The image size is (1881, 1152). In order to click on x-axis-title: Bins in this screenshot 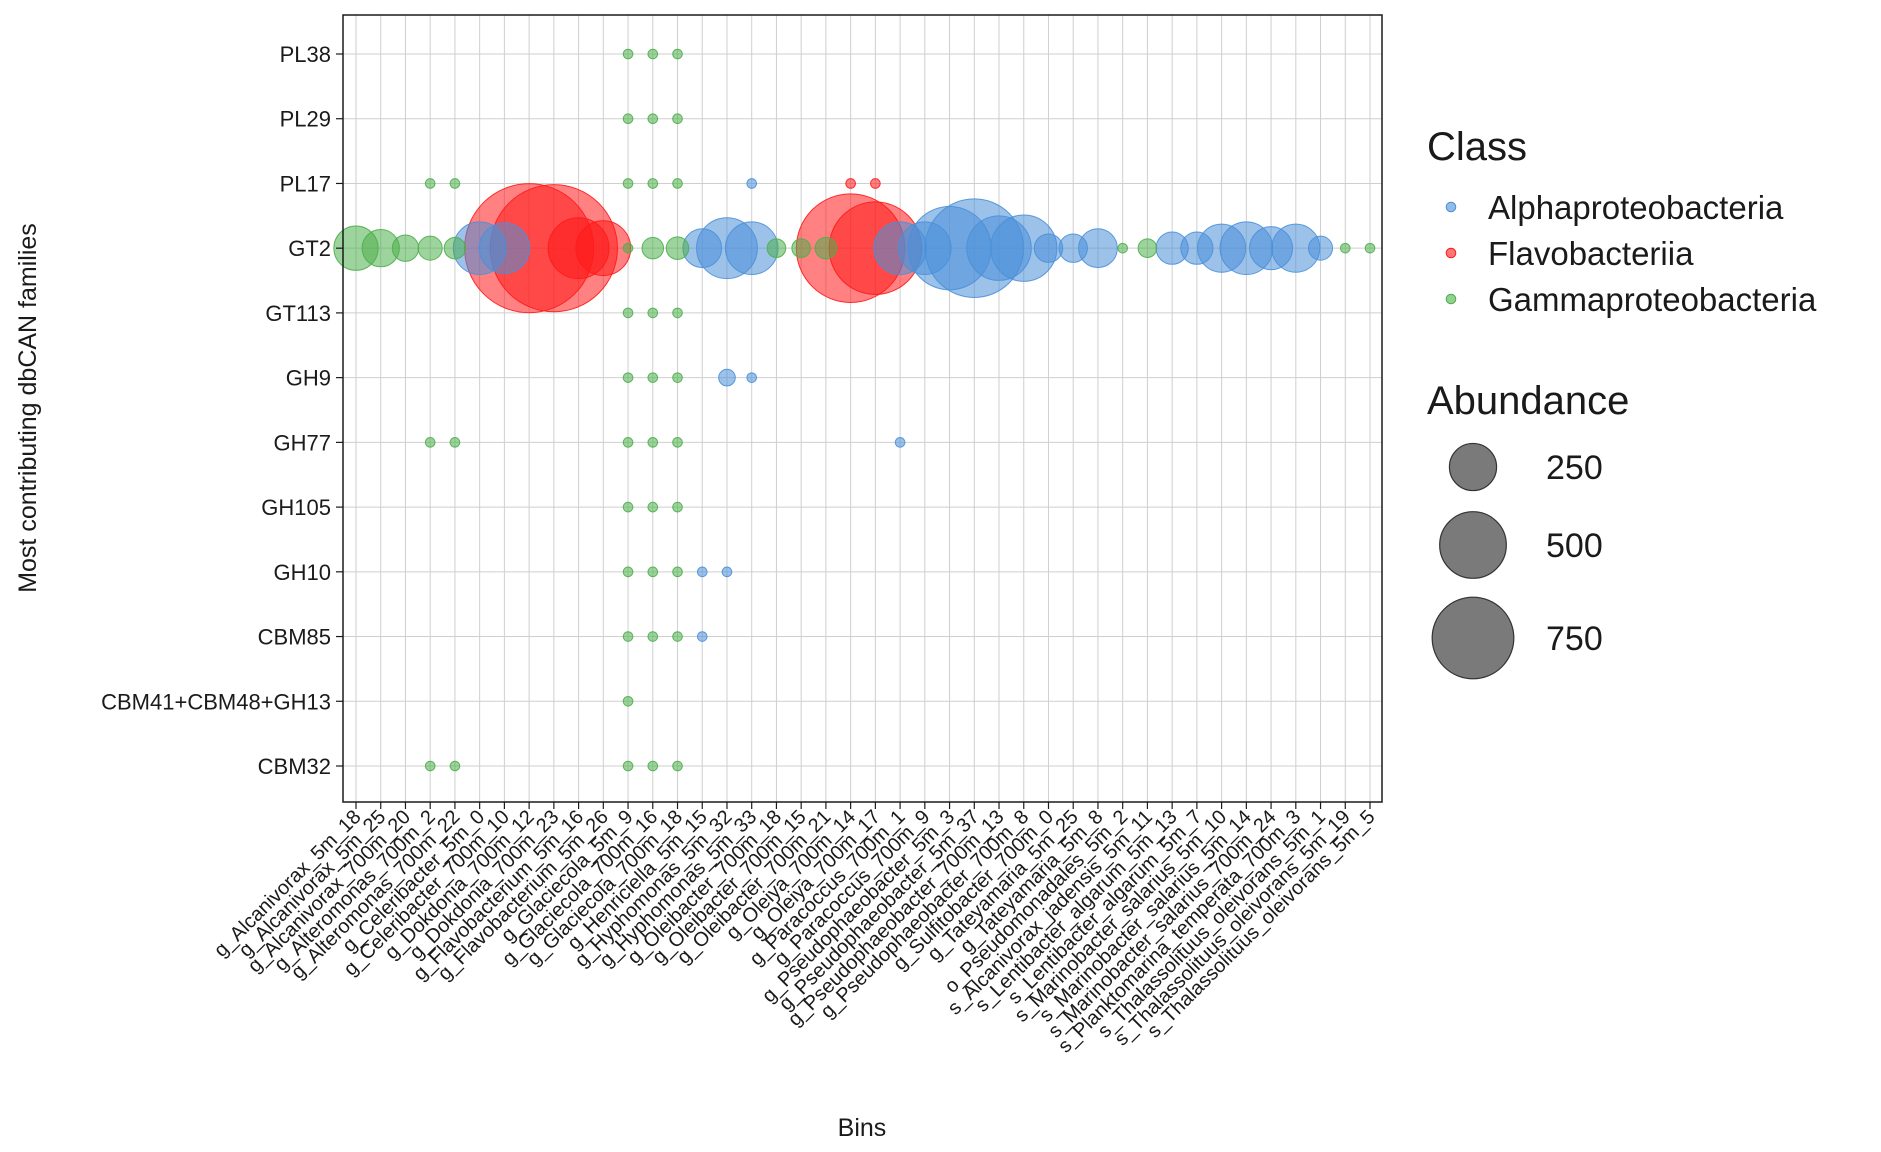, I will do `click(862, 1128)`.